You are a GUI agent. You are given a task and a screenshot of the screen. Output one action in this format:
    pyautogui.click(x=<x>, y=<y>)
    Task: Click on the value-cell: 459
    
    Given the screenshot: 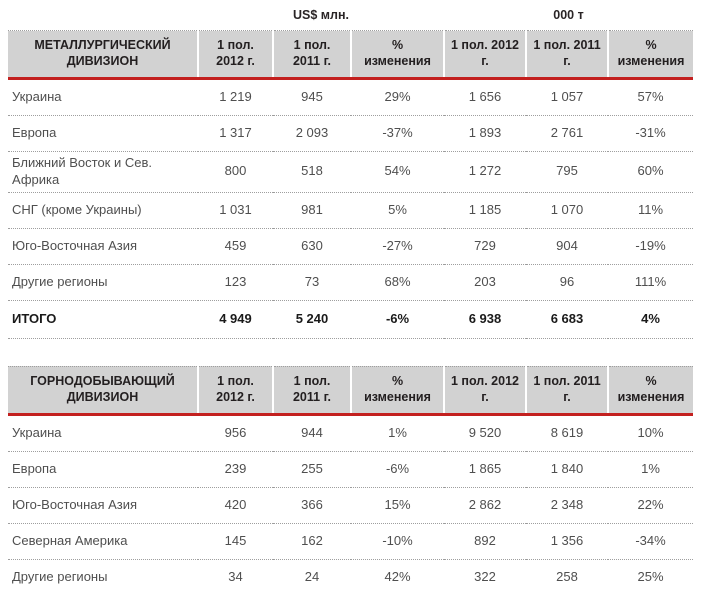 What is the action you would take?
    pyautogui.click(x=235, y=246)
    